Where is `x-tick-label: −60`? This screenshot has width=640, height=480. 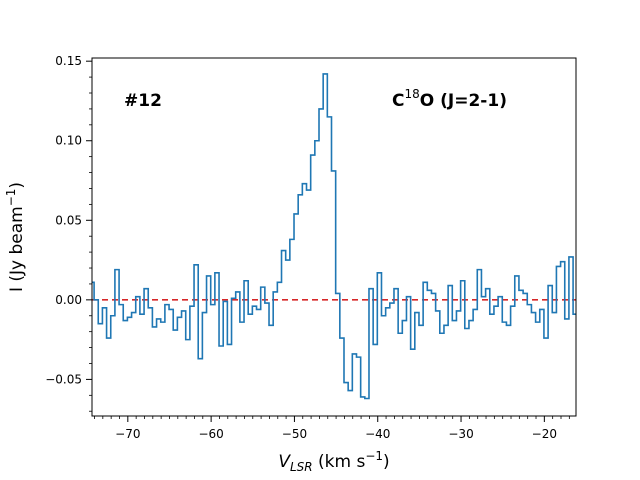 x-tick-label: −60 is located at coordinates (210, 434).